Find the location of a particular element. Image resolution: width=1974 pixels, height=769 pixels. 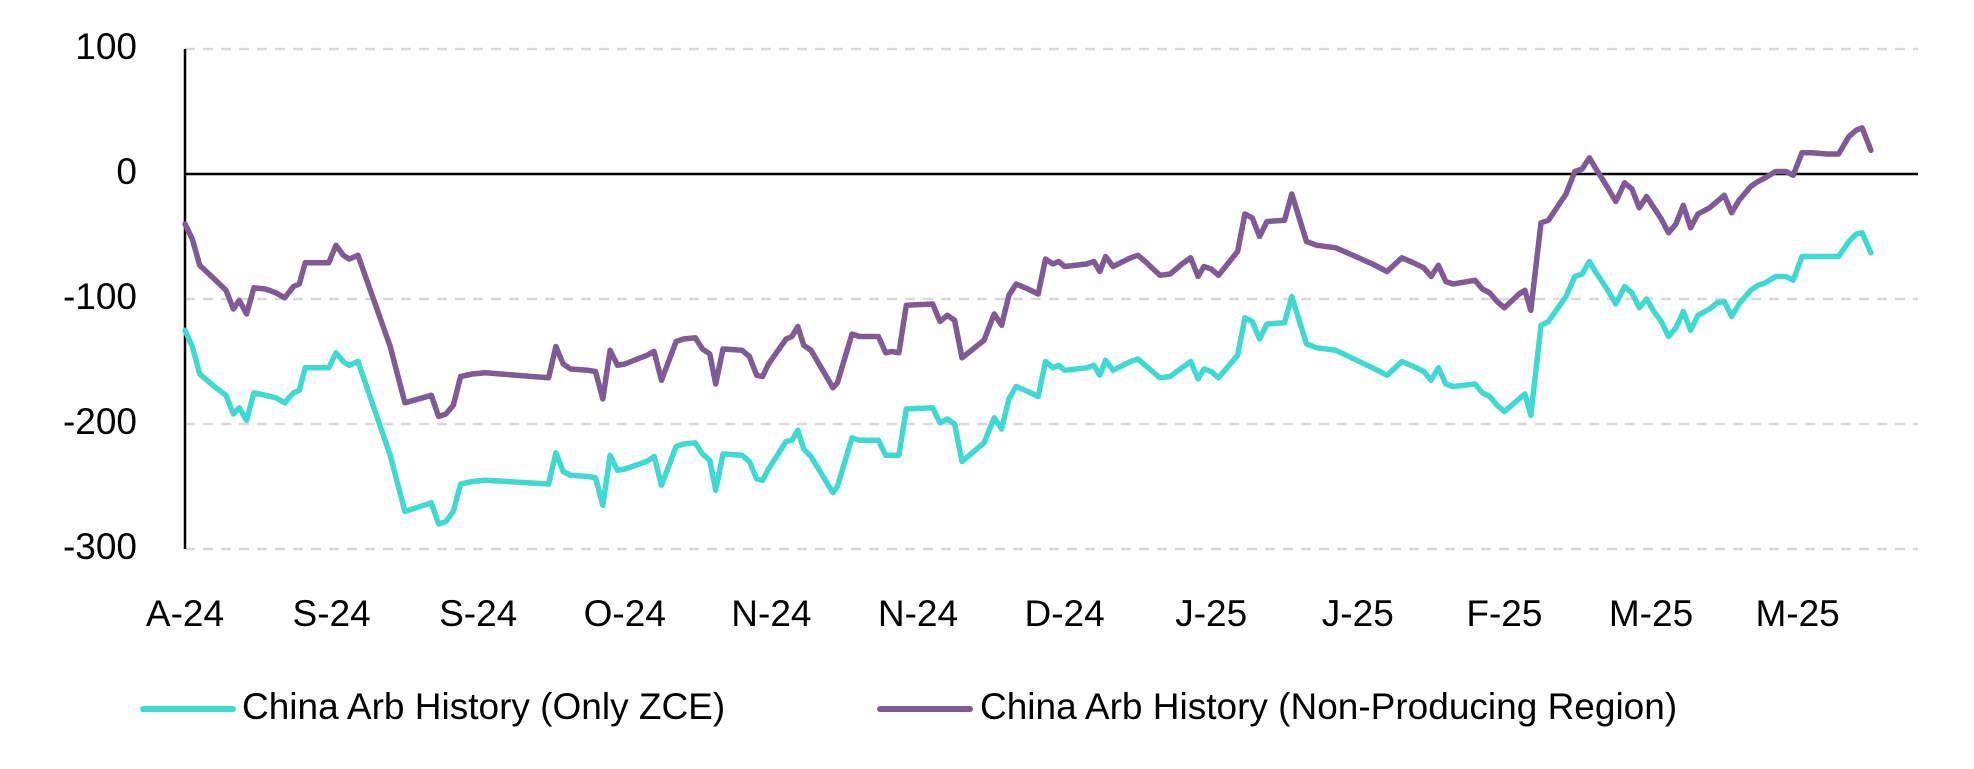

y-tick-label: -100 is located at coordinates (100, 296).